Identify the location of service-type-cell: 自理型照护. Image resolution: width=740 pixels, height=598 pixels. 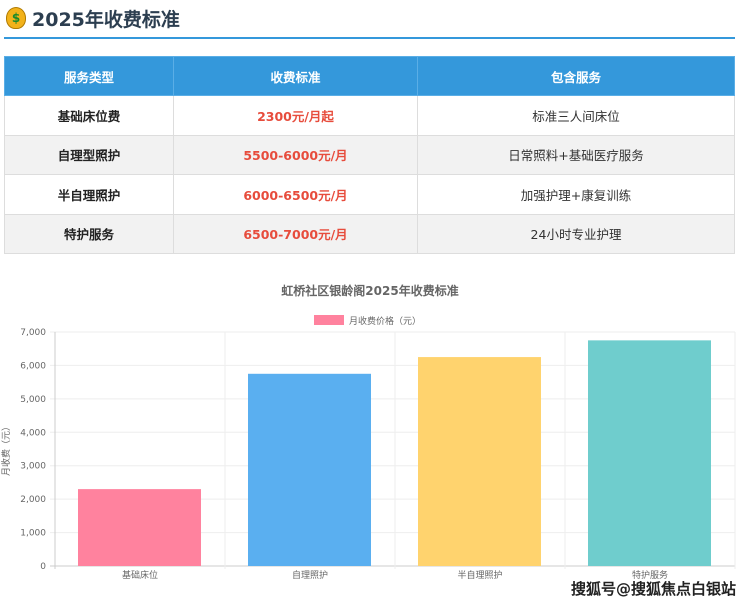
(89, 154).